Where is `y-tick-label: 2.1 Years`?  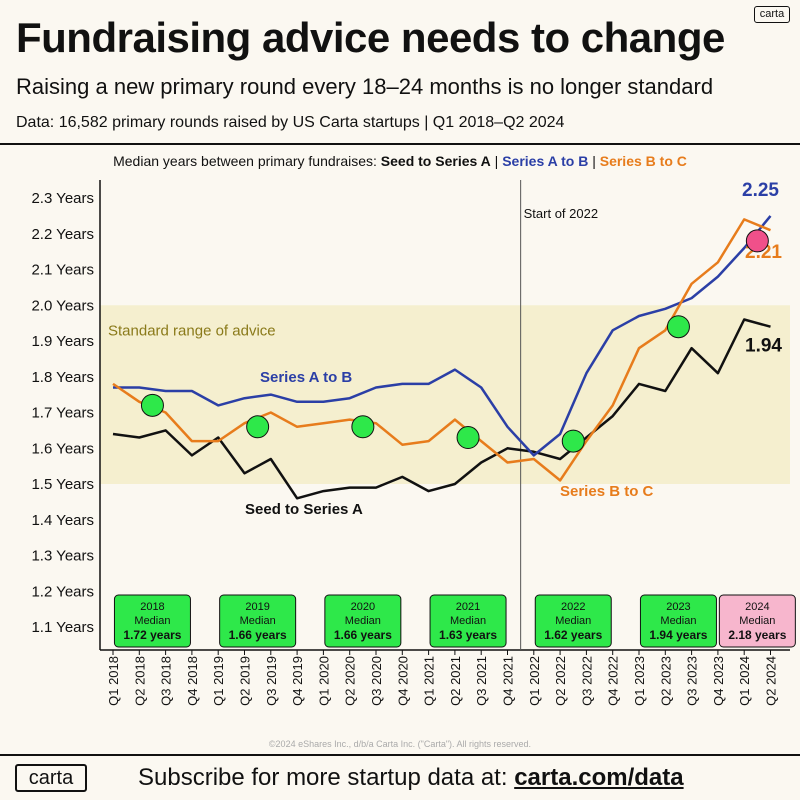
y-tick-label: 2.1 Years is located at coordinates (62, 270).